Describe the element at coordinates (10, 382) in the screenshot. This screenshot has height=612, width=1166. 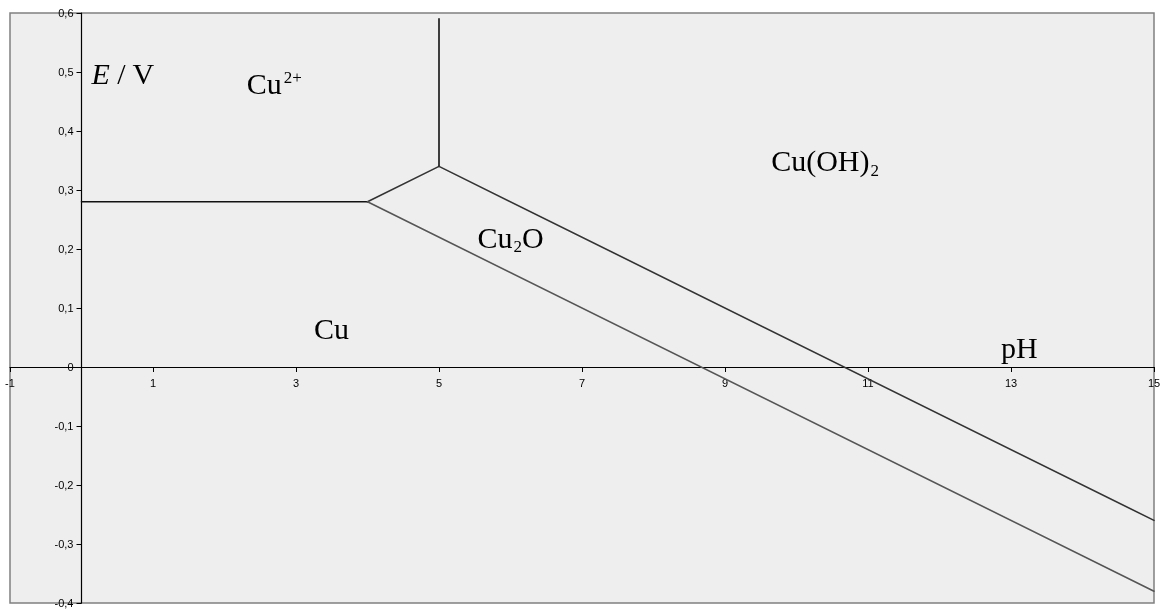
I see `x-tick-label: -1` at that location.